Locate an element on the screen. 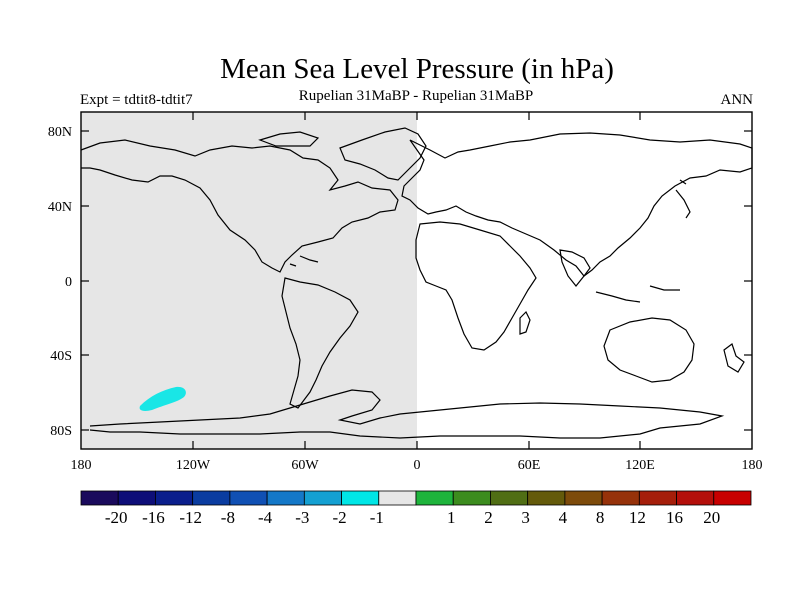 This screenshot has width=800, height=600. lon-label-60w: 60W is located at coordinates (305, 465).